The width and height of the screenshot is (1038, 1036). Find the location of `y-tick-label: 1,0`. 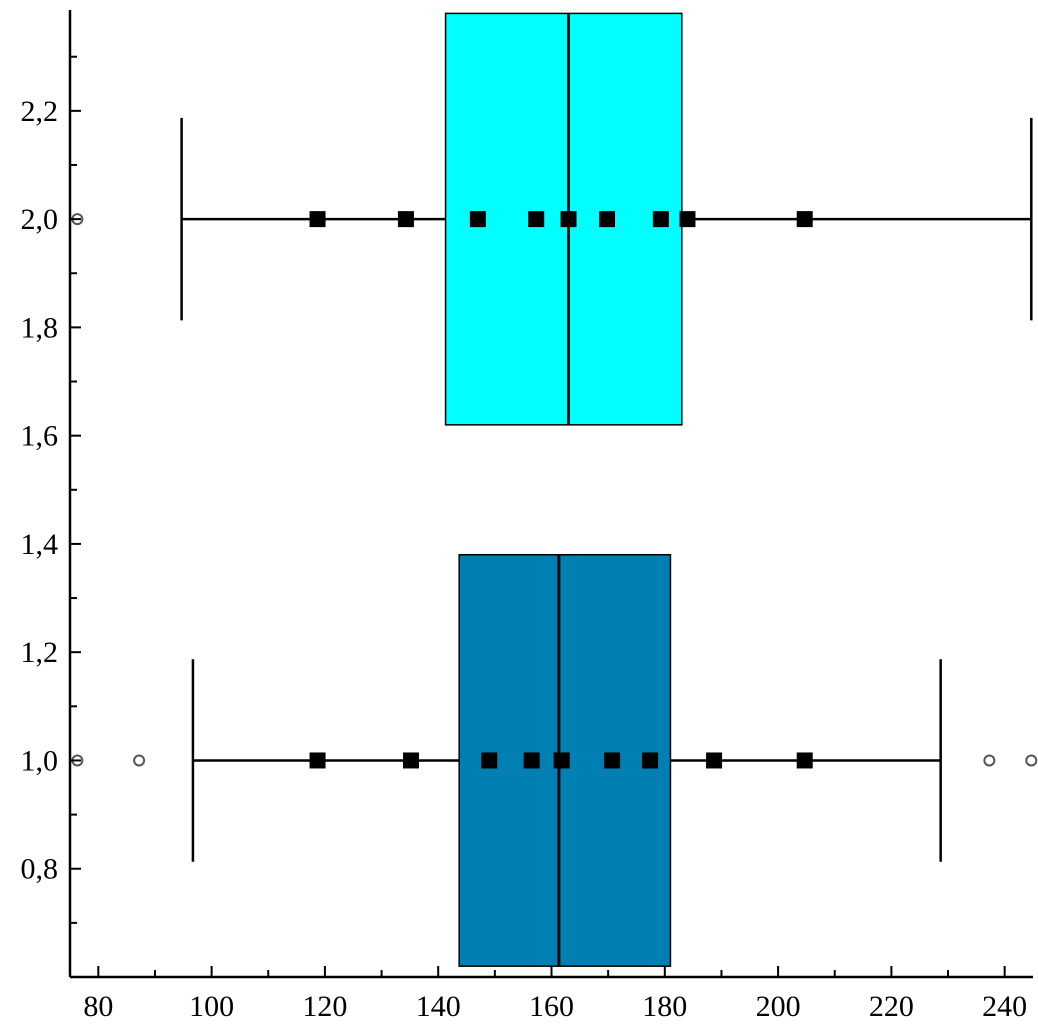

y-tick-label: 1,0 is located at coordinates (40, 760).